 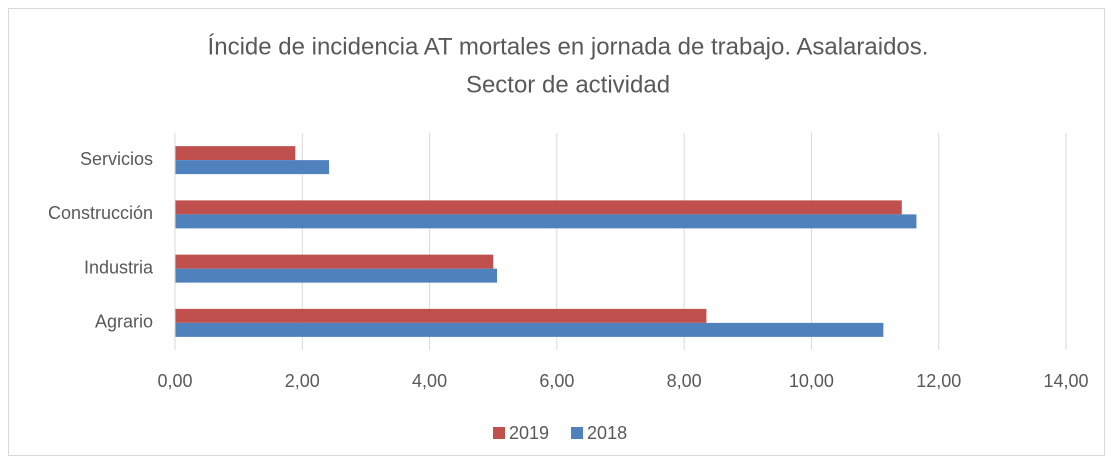 I want to click on x-tick-label: 6,00, so click(x=556, y=381).